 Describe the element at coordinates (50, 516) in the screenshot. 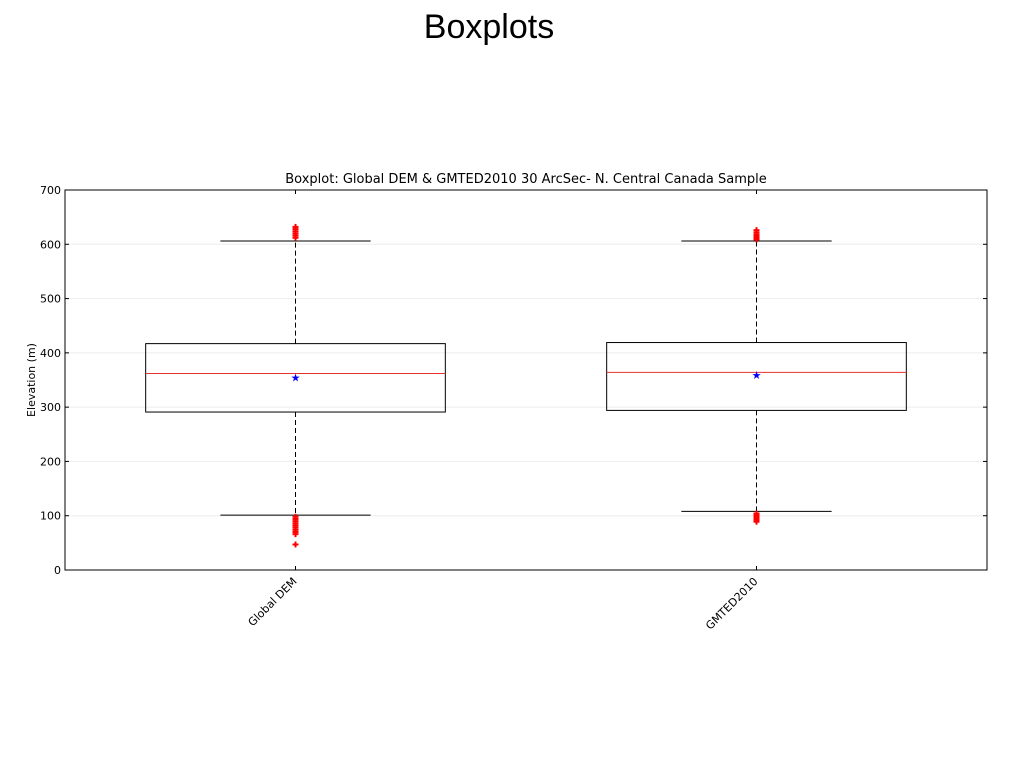

I see `y-tick-label: 100` at that location.